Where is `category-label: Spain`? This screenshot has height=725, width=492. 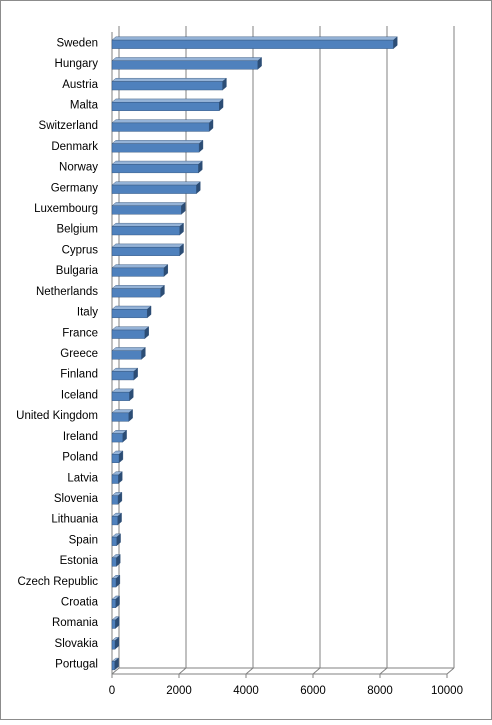
category-label: Spain is located at coordinates (83, 540).